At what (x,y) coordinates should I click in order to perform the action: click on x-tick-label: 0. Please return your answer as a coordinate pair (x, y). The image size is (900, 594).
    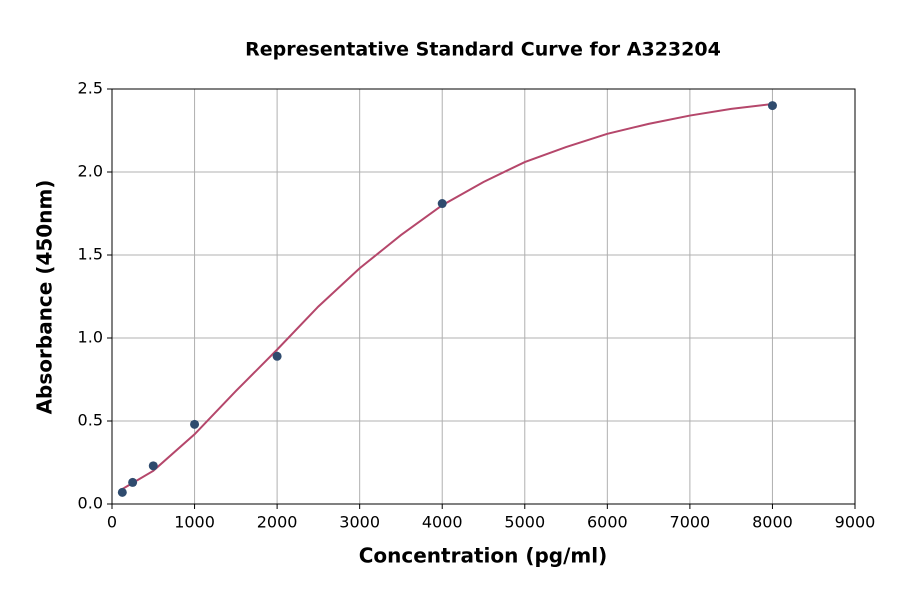
    Looking at the image, I should click on (112, 522).